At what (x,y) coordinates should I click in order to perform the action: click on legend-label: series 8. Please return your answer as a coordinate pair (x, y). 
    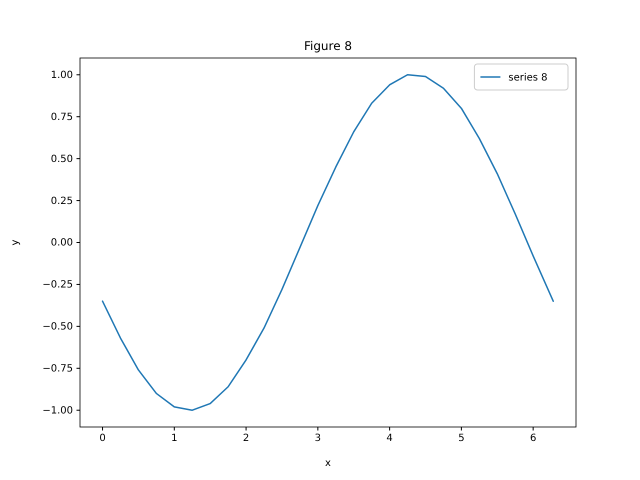
    Looking at the image, I should click on (528, 78).